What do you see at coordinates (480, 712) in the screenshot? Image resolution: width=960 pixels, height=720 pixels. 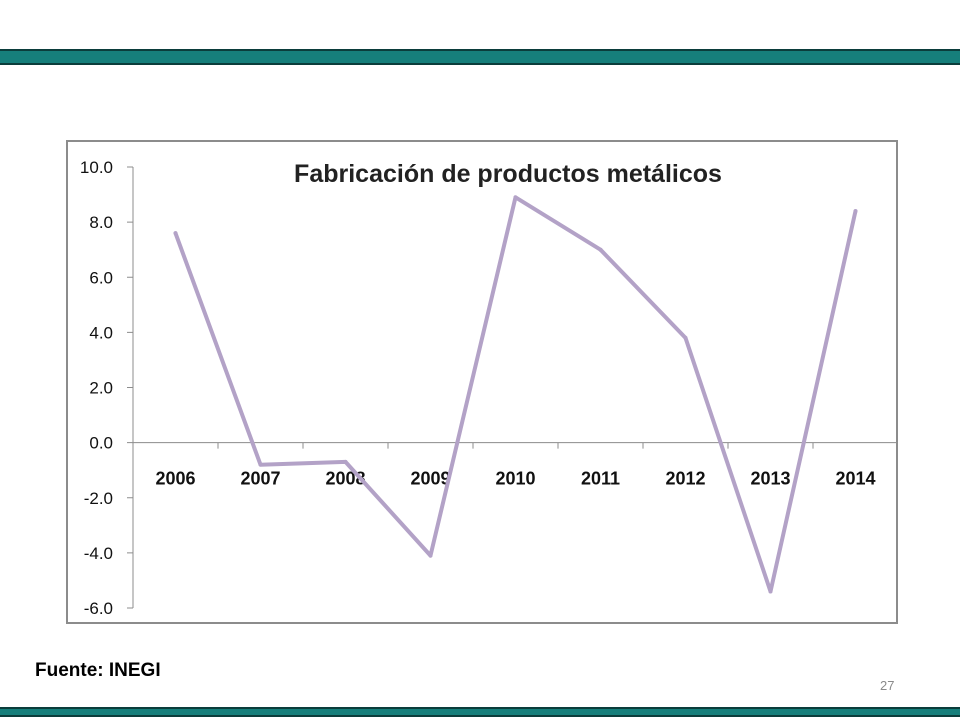 I see `bottom-decorative-band` at bounding box center [480, 712].